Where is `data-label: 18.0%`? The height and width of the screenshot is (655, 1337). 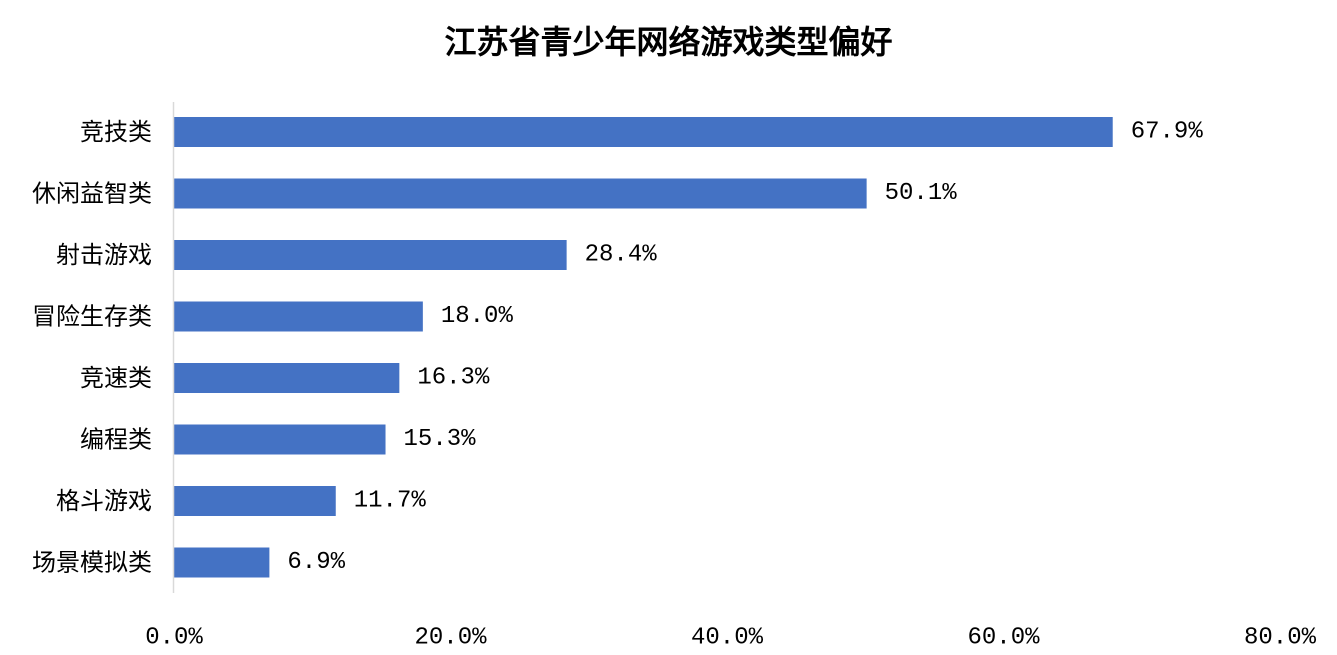 data-label: 18.0% is located at coordinates (477, 316).